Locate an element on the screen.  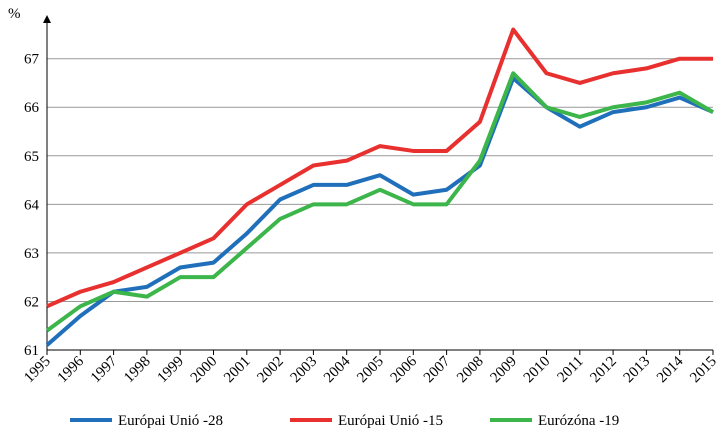
y-tick-label: 64 is located at coordinates (32, 205).